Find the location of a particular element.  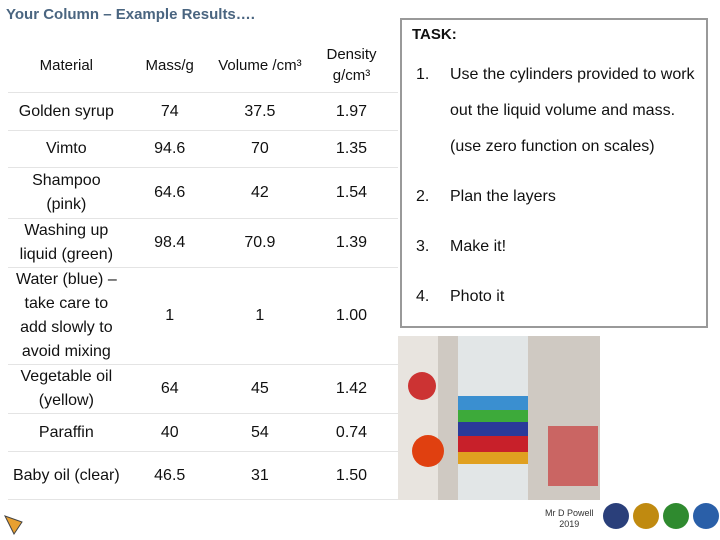

table-cell: 31 is located at coordinates (259, 475).